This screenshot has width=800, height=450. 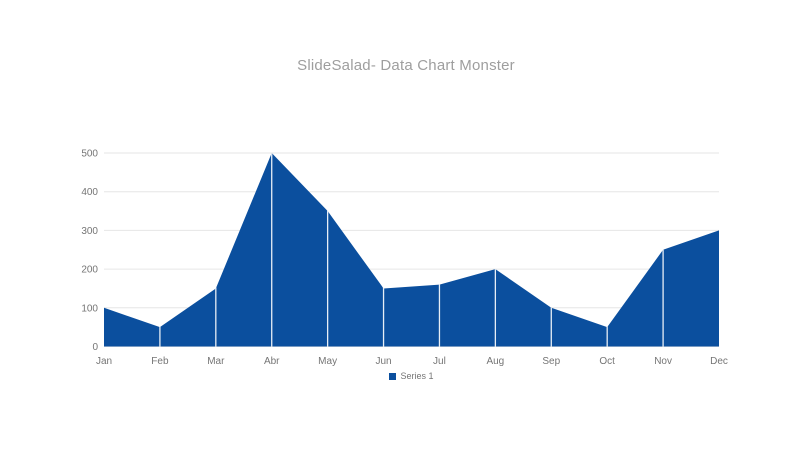 What do you see at coordinates (439, 361) in the screenshot?
I see `x-axis-tick-label: Jul` at bounding box center [439, 361].